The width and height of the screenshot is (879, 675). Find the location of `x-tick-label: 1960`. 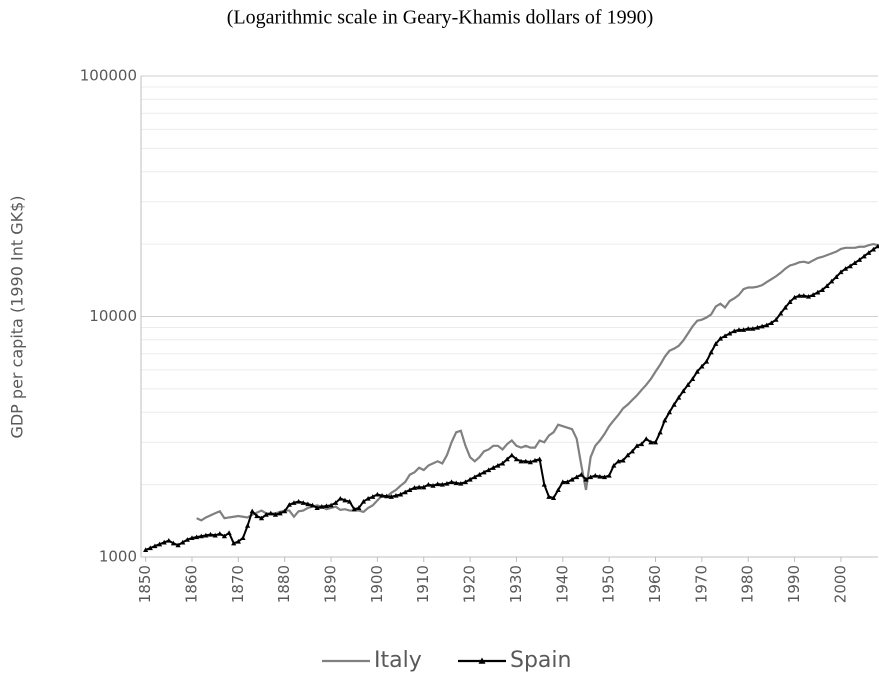

x-tick-label: 1960 is located at coordinates (655, 584).